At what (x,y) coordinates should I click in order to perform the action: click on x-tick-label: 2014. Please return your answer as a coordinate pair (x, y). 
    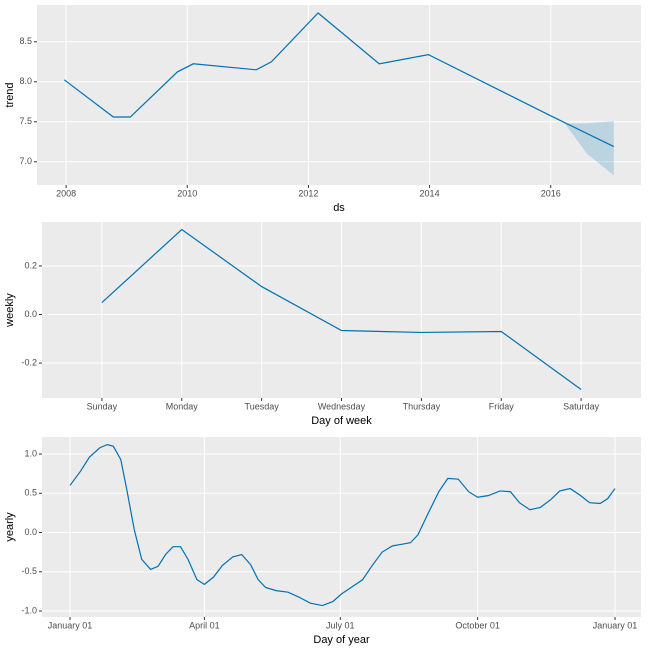
    Looking at the image, I should click on (430, 193).